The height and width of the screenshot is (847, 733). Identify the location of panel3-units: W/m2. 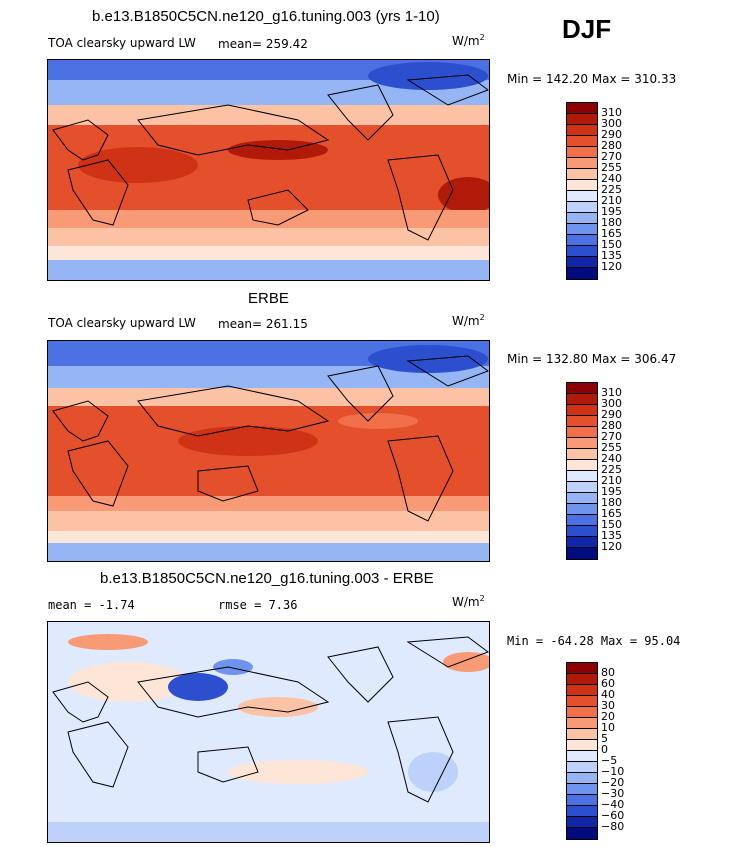
(468, 601).